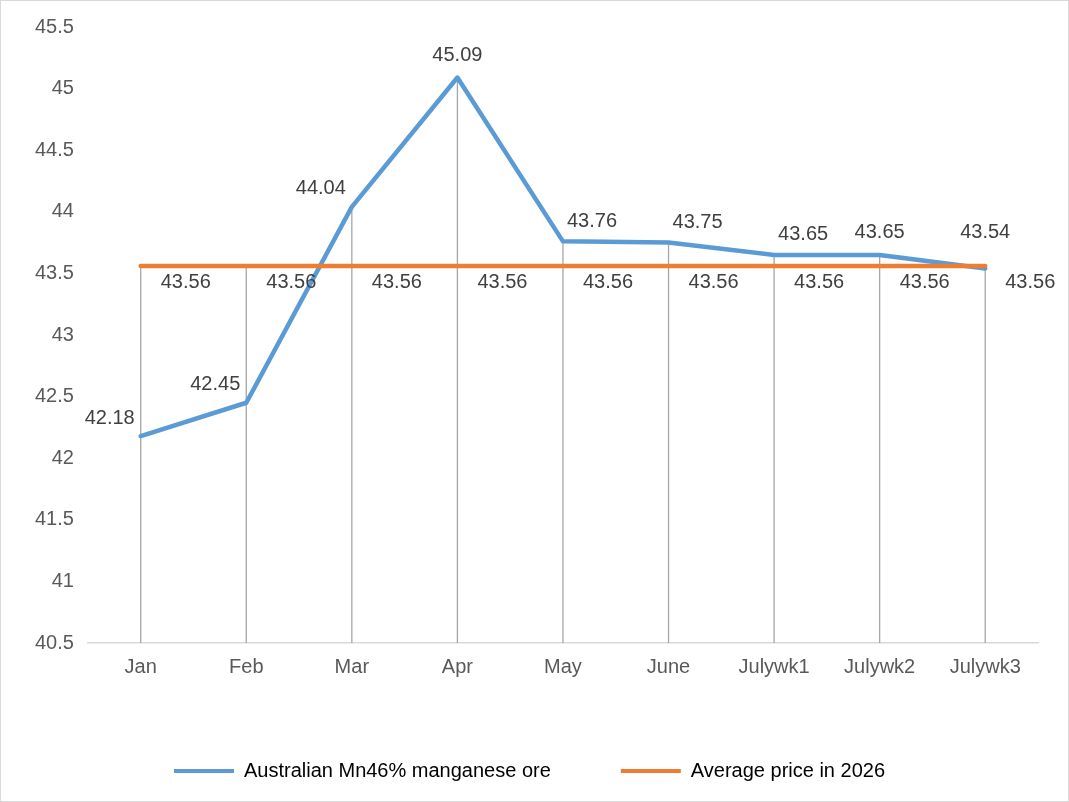  Describe the element at coordinates (563, 665) in the screenshot. I see `x-tick-label: May` at that location.